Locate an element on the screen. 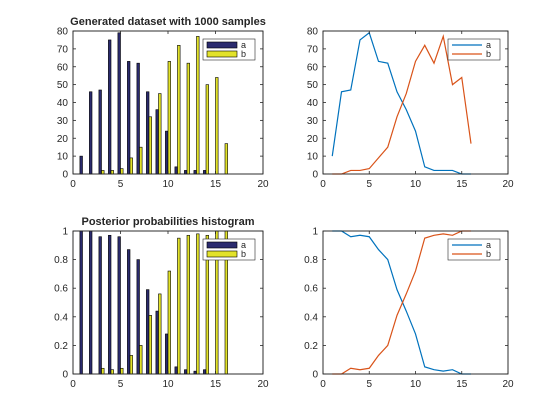 The image size is (560, 420). y-tick-label: 10 is located at coordinates (63, 157).